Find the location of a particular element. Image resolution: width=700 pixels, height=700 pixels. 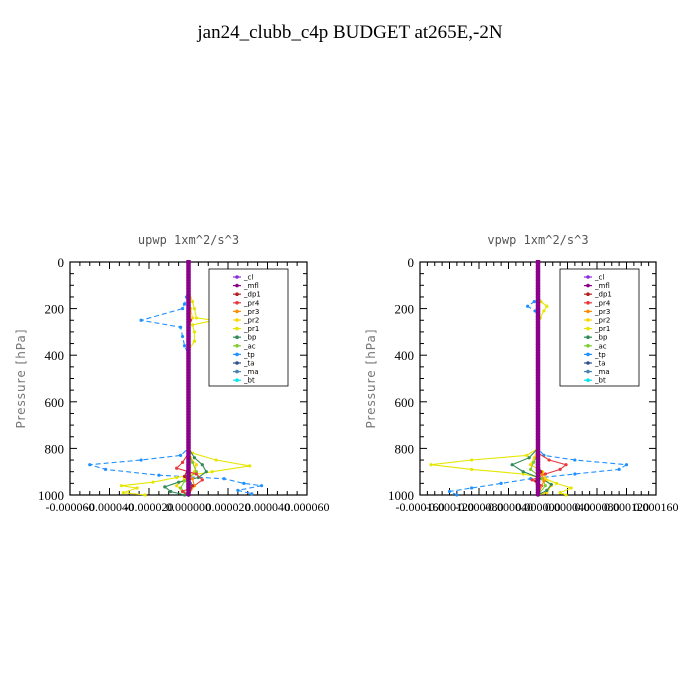

legend-marker-pr1 is located at coordinates (588, 328).